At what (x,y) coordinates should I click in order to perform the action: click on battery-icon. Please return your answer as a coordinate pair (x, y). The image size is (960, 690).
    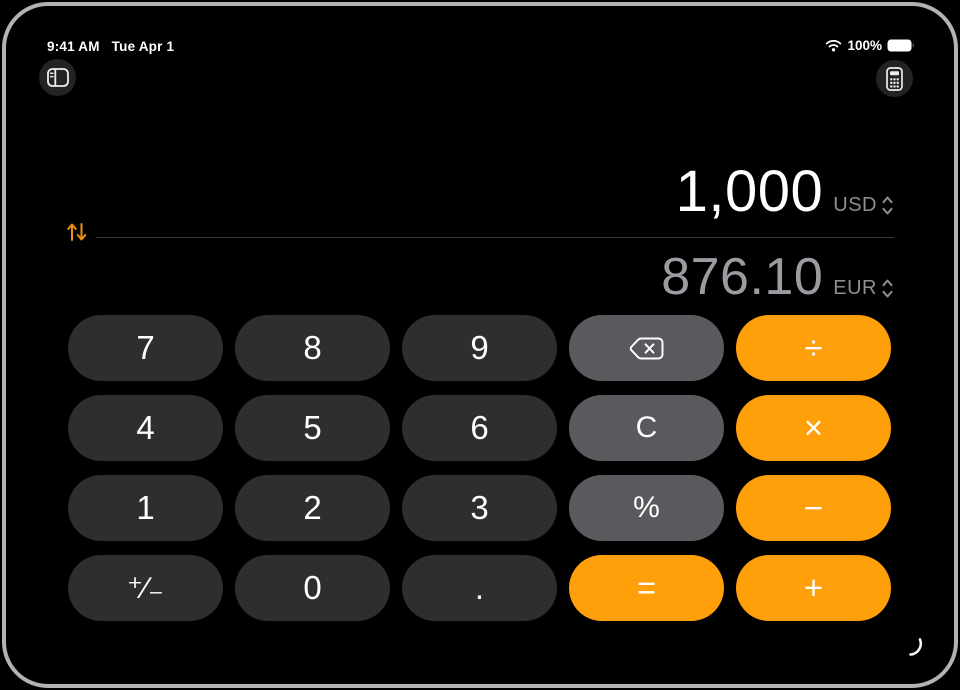
    Looking at the image, I should click on (901, 45).